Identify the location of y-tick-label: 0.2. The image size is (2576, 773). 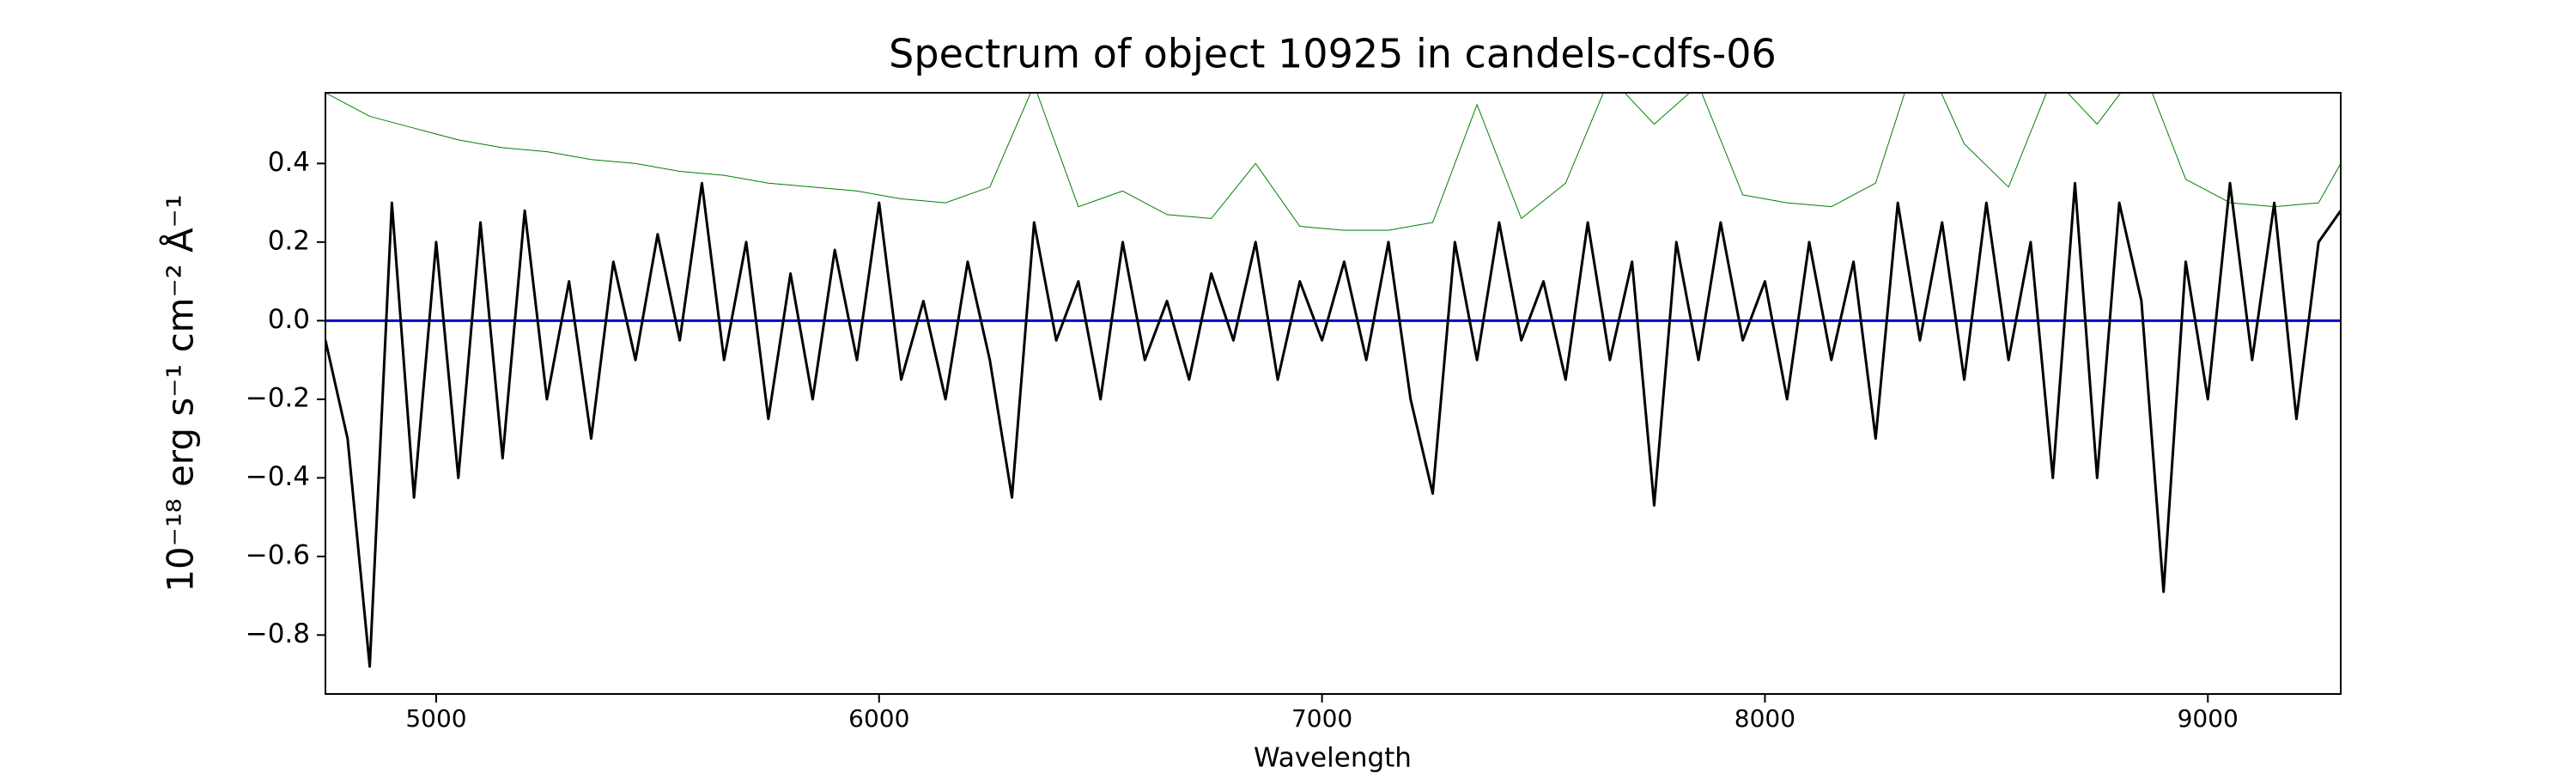
(289, 240).